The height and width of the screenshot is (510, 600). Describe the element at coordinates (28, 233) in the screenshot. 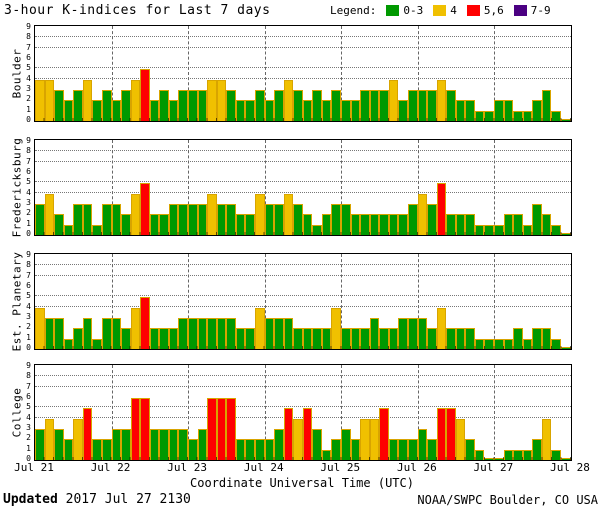

I see `y-tick-label: 0` at that location.